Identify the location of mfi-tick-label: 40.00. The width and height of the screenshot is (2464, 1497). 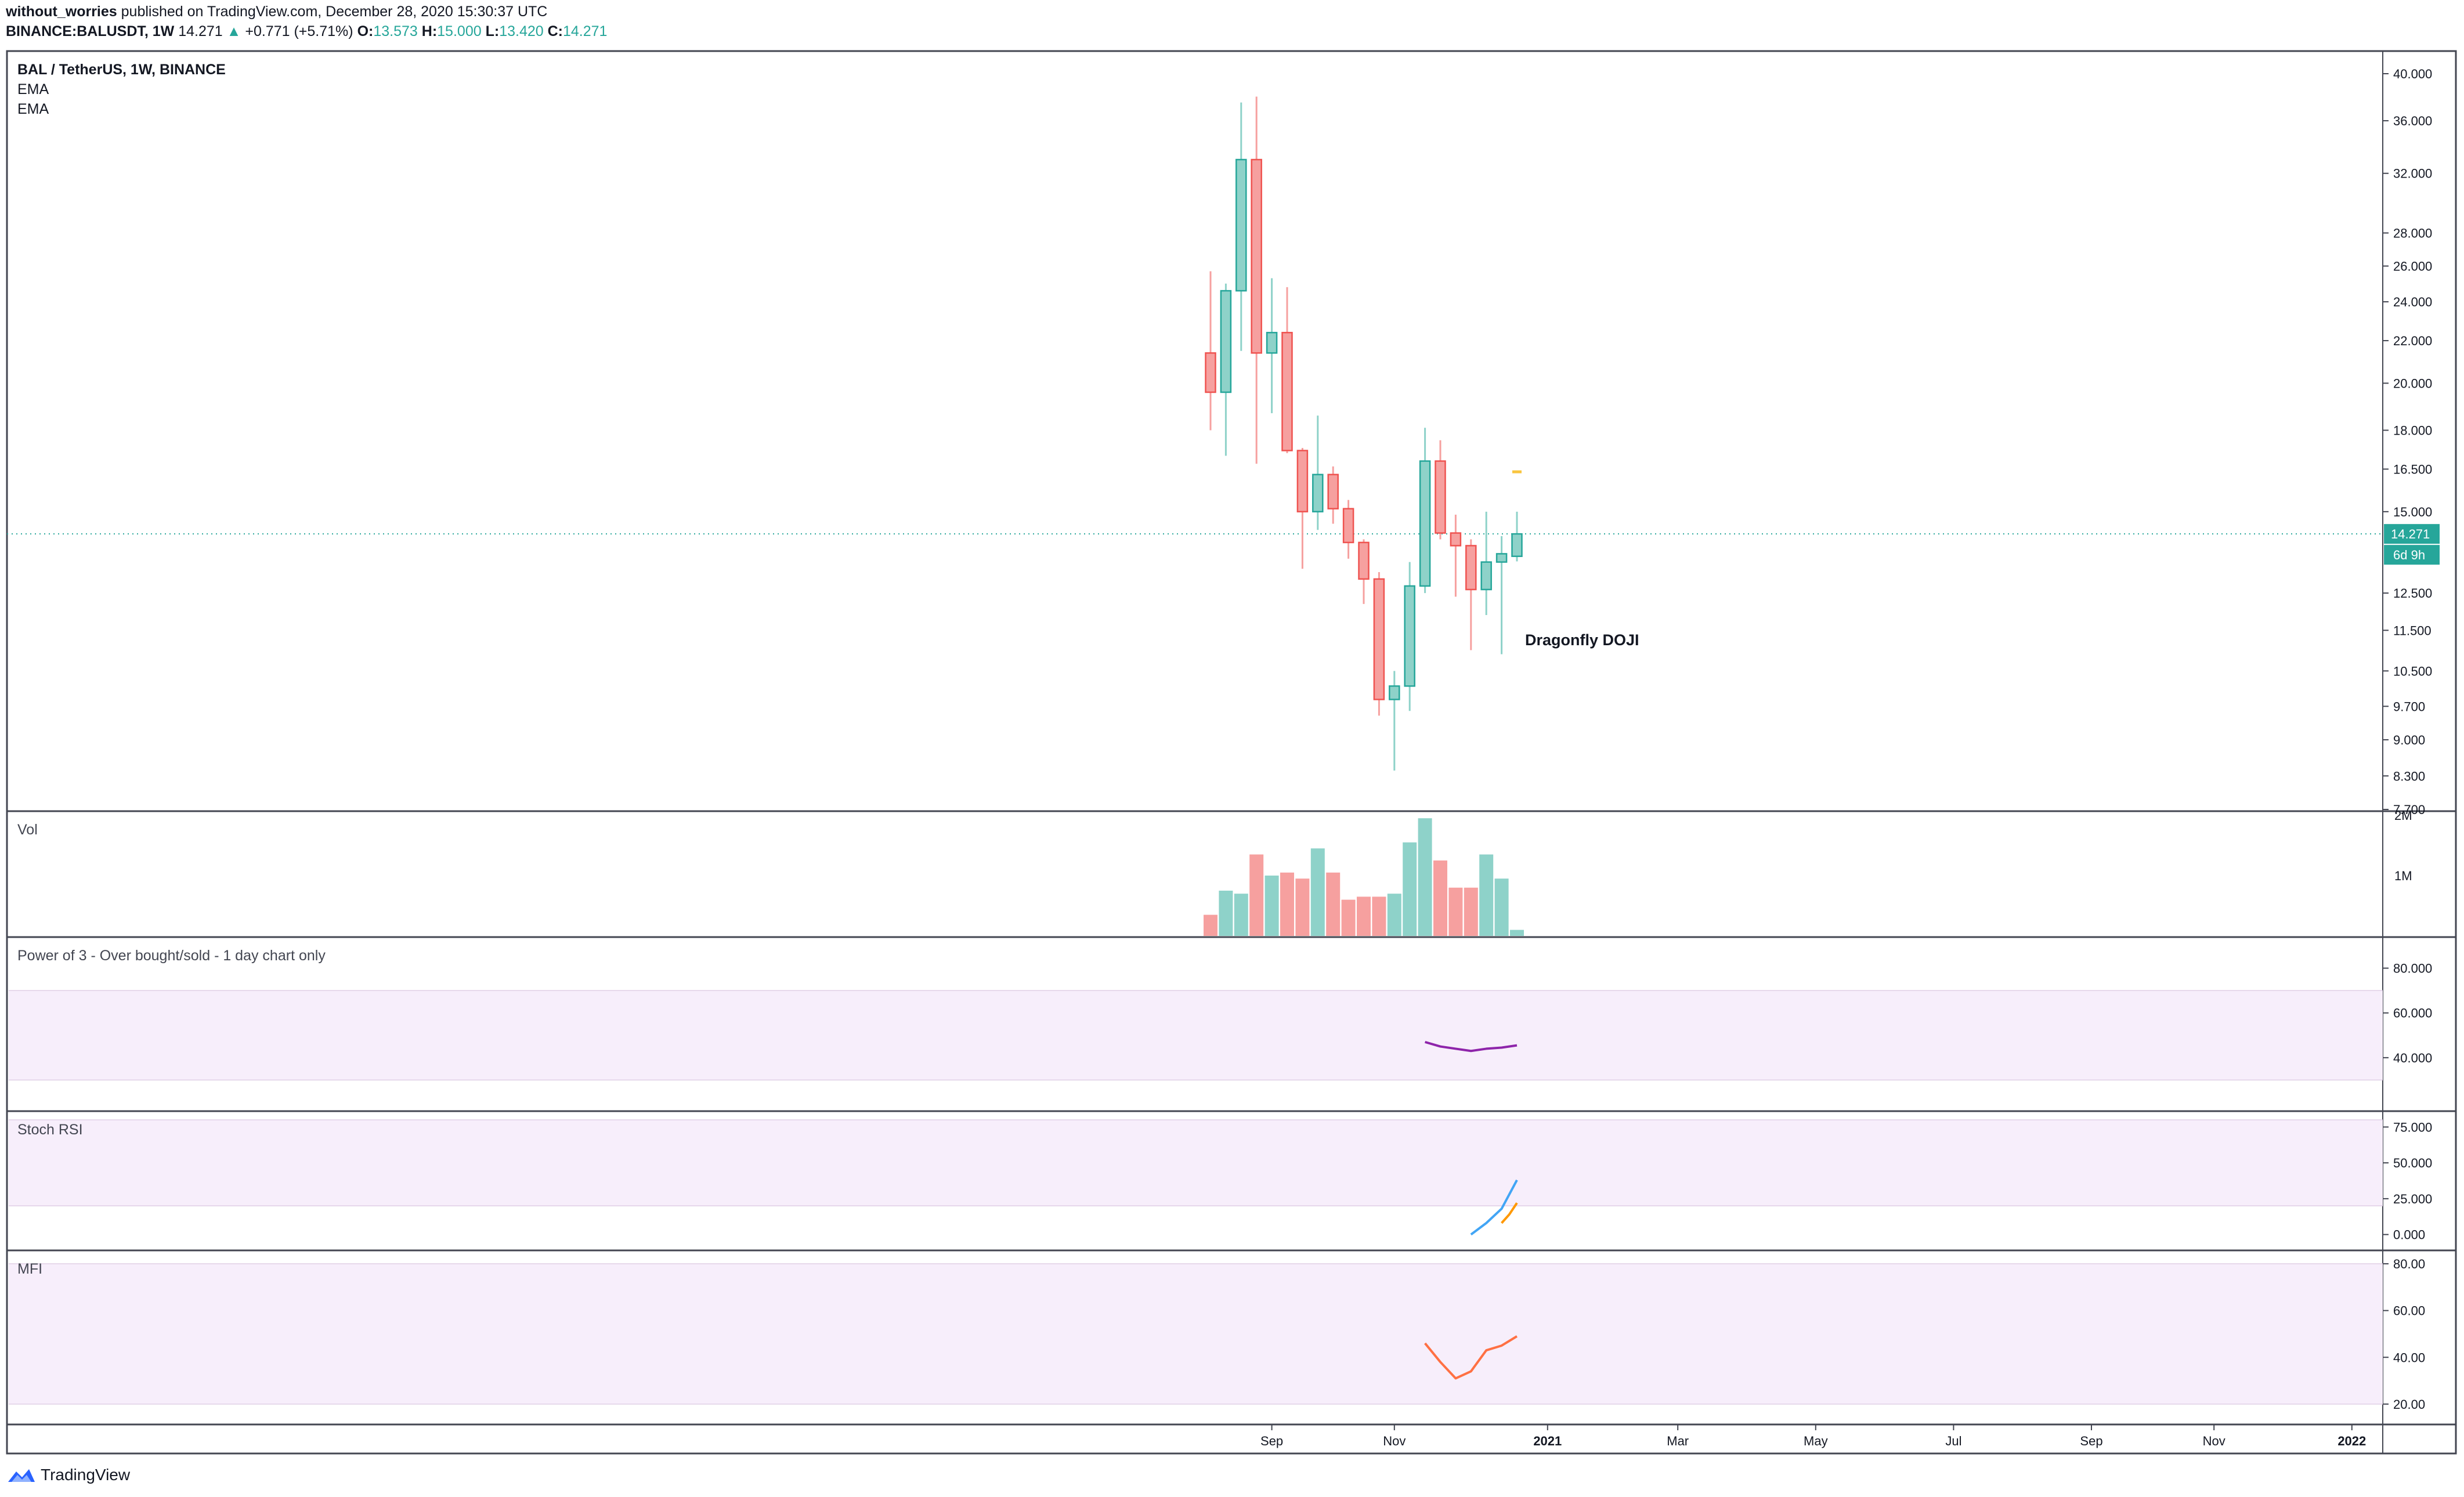
(2409, 1357).